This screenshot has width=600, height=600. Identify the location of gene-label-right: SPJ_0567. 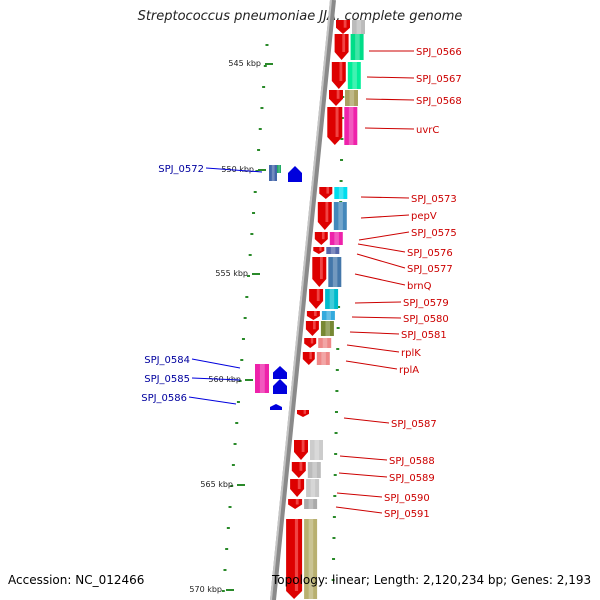
(439, 79).